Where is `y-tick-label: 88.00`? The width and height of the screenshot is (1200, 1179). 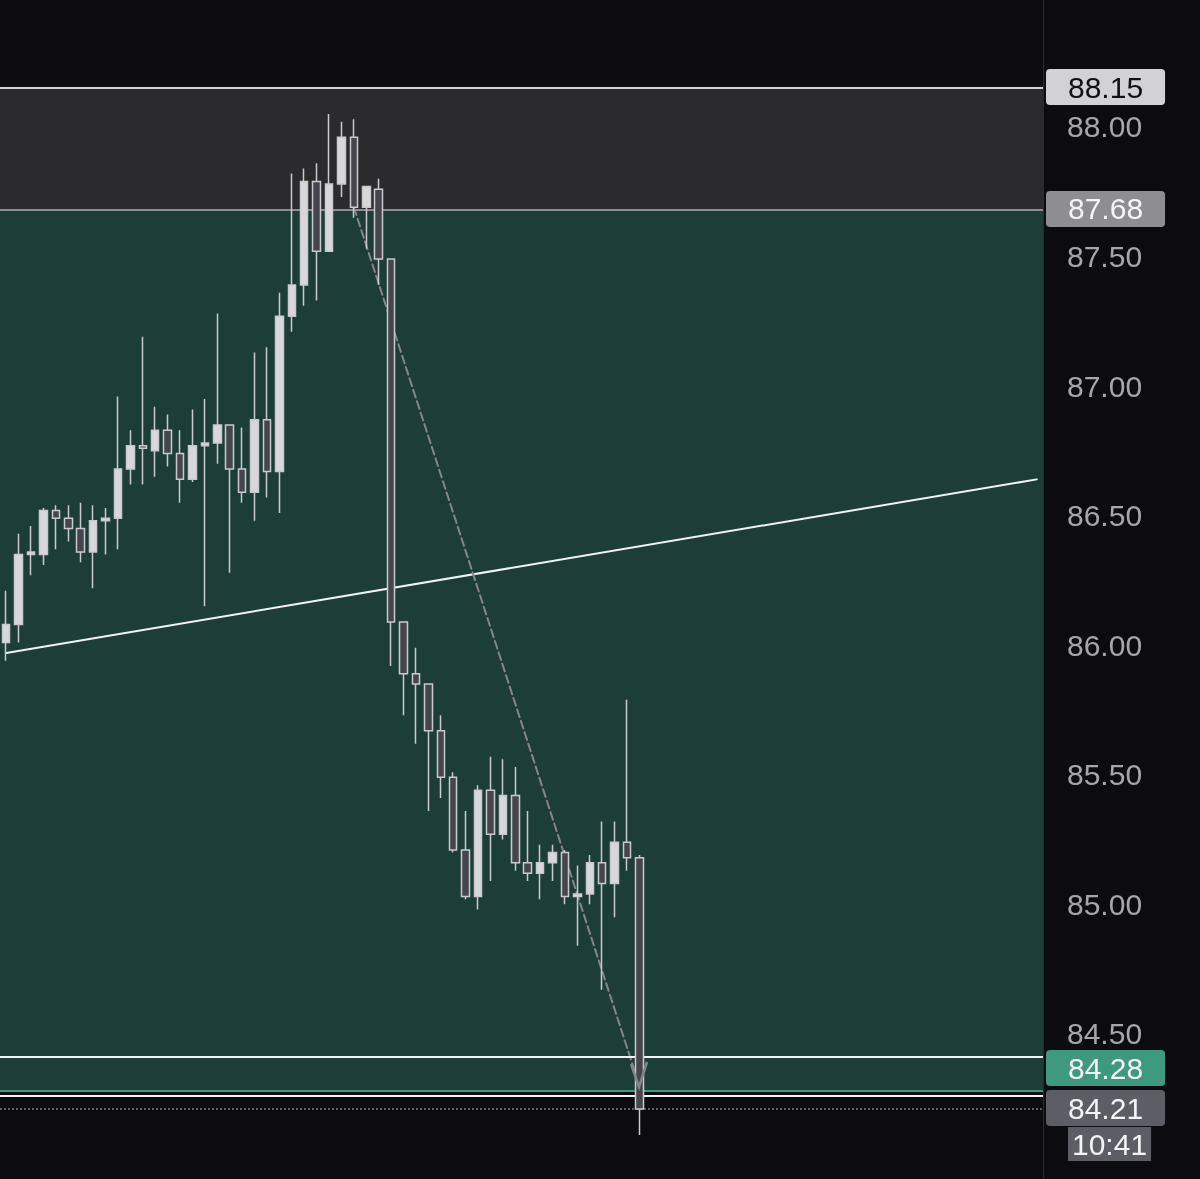
y-tick-label: 88.00 is located at coordinates (1105, 127).